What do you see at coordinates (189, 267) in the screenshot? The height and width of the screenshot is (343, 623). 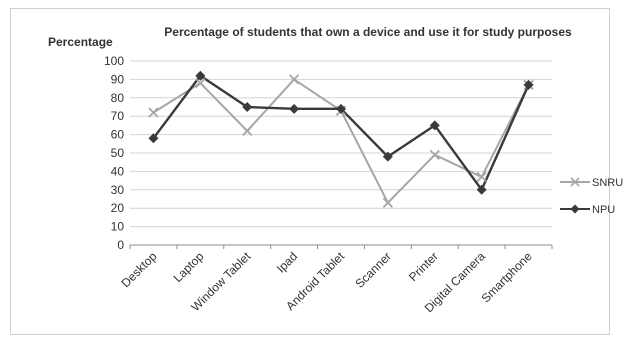 I see `x-category-label-1: Laptop` at bounding box center [189, 267].